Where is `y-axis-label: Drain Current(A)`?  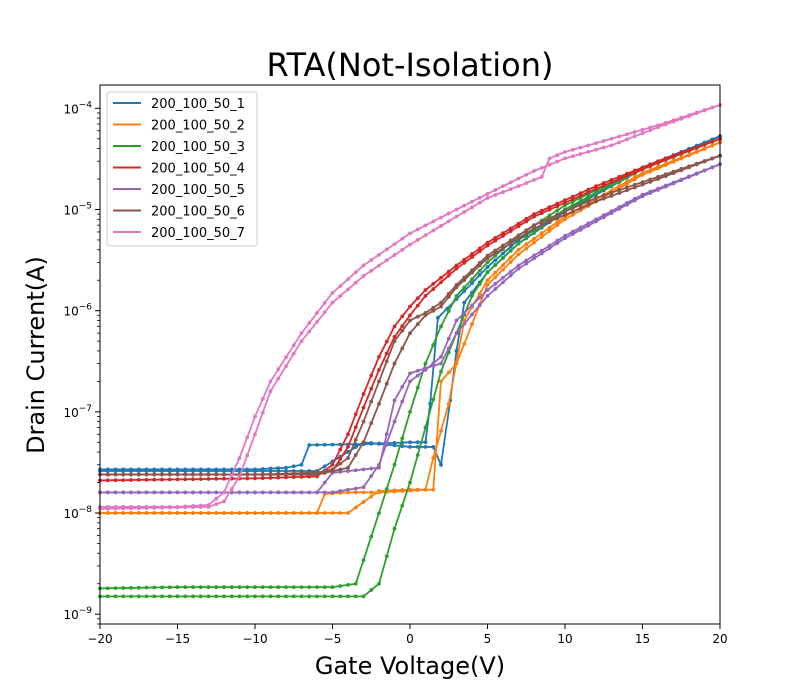 y-axis-label: Drain Current(A) is located at coordinates (36, 355).